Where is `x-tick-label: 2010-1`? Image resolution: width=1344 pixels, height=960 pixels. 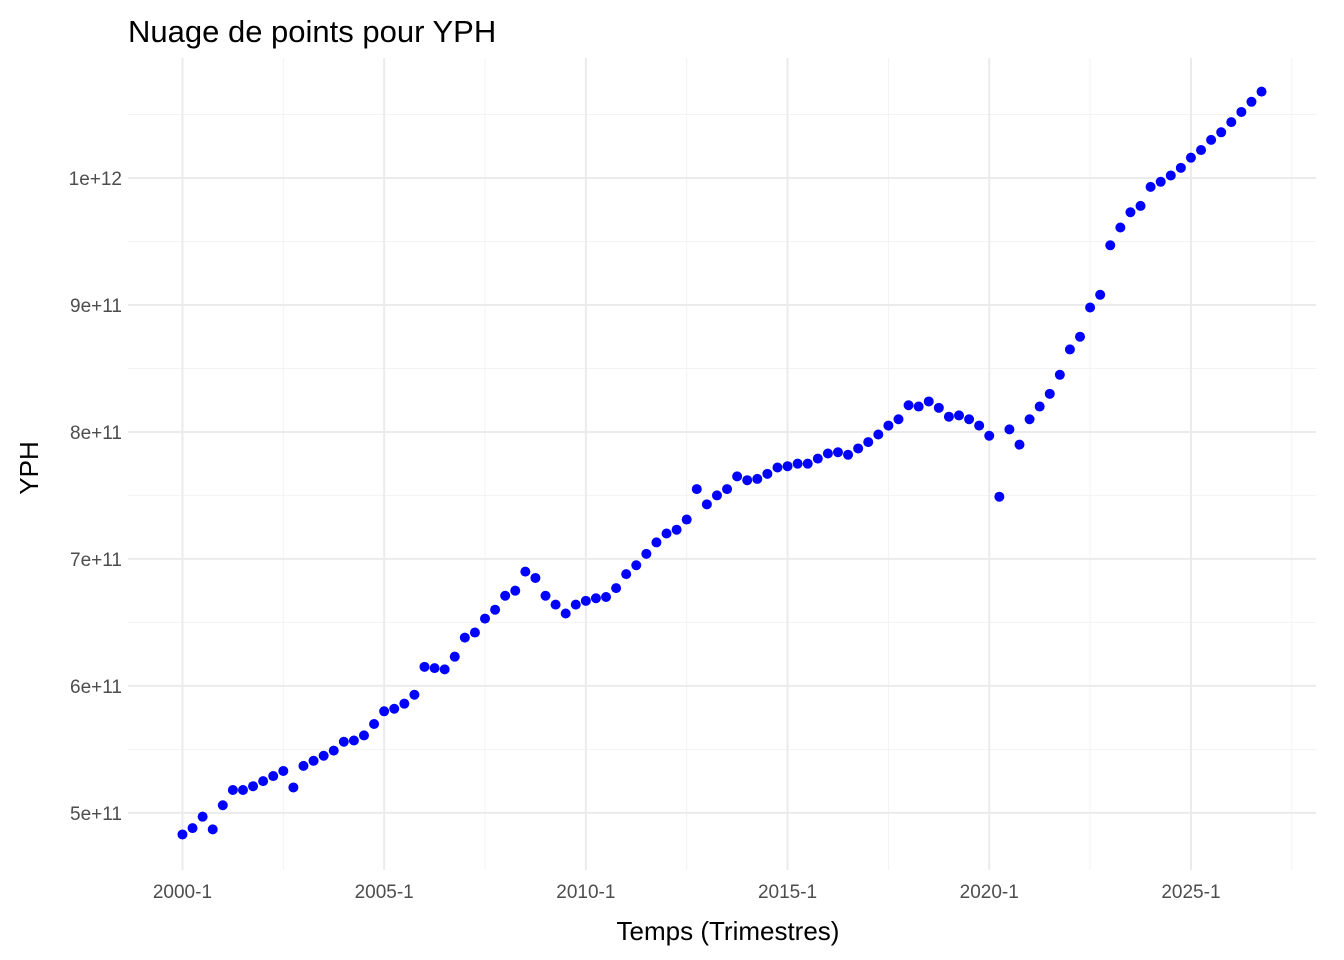 x-tick-label: 2010-1 is located at coordinates (585, 892).